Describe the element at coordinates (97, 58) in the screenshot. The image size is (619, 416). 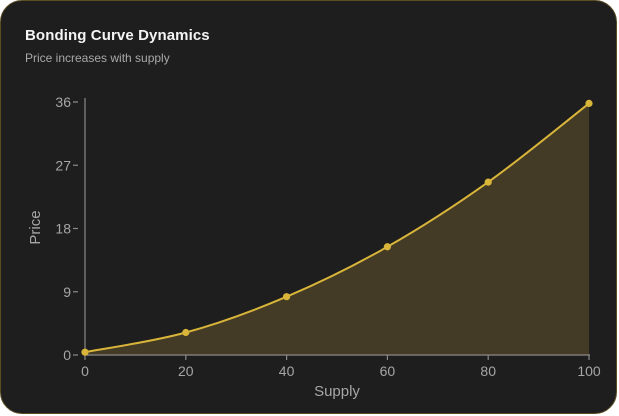
I see `chart-subtitle: Price increases with supply` at that location.